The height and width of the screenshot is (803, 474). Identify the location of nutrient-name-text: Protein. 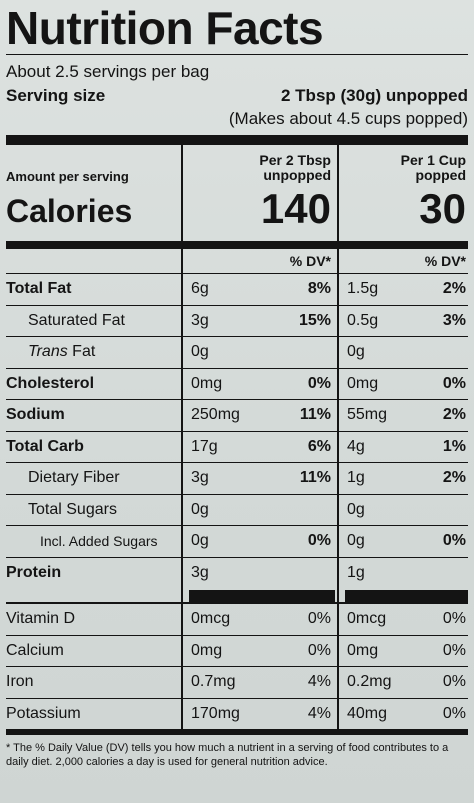
(34, 572).